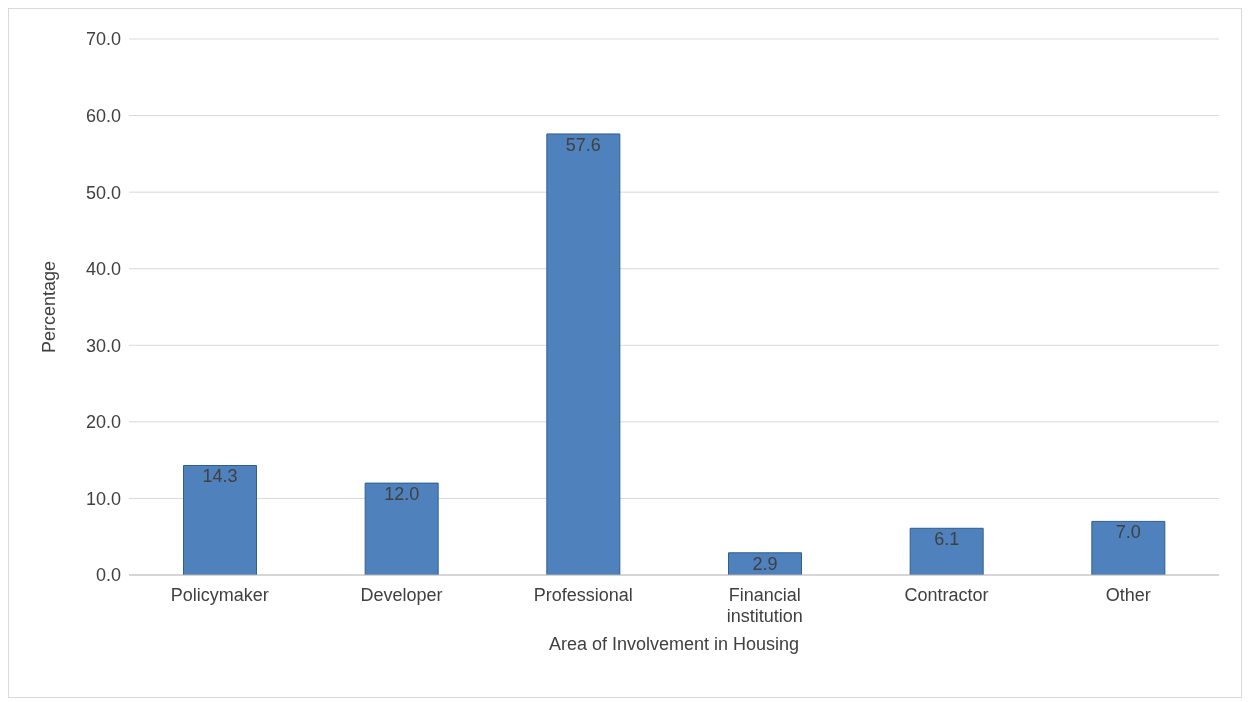 The height and width of the screenshot is (702, 1248). I want to click on data-label: 12.0, so click(402, 493).